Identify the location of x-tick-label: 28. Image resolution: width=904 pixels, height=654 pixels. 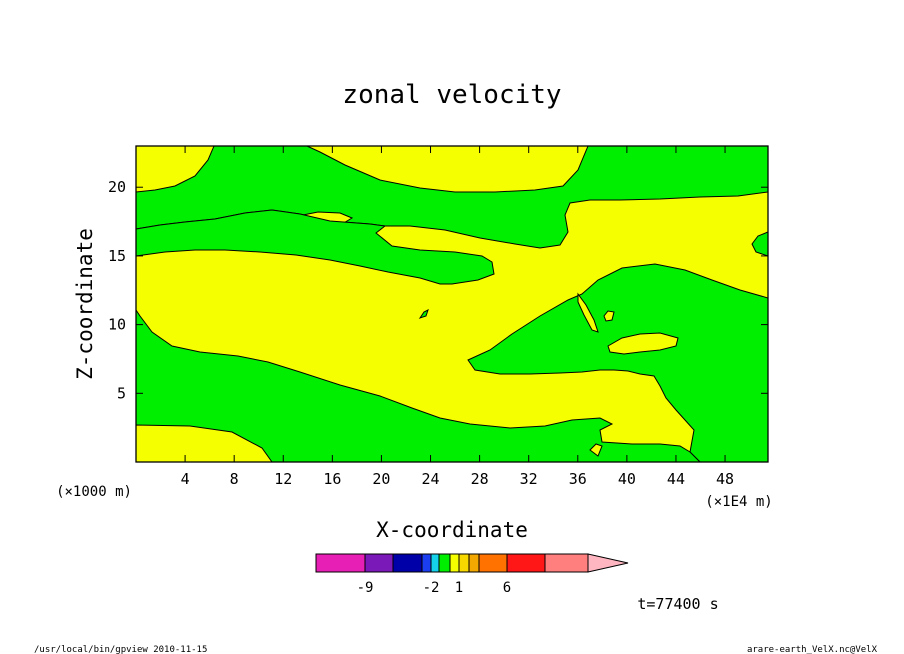
(480, 479).